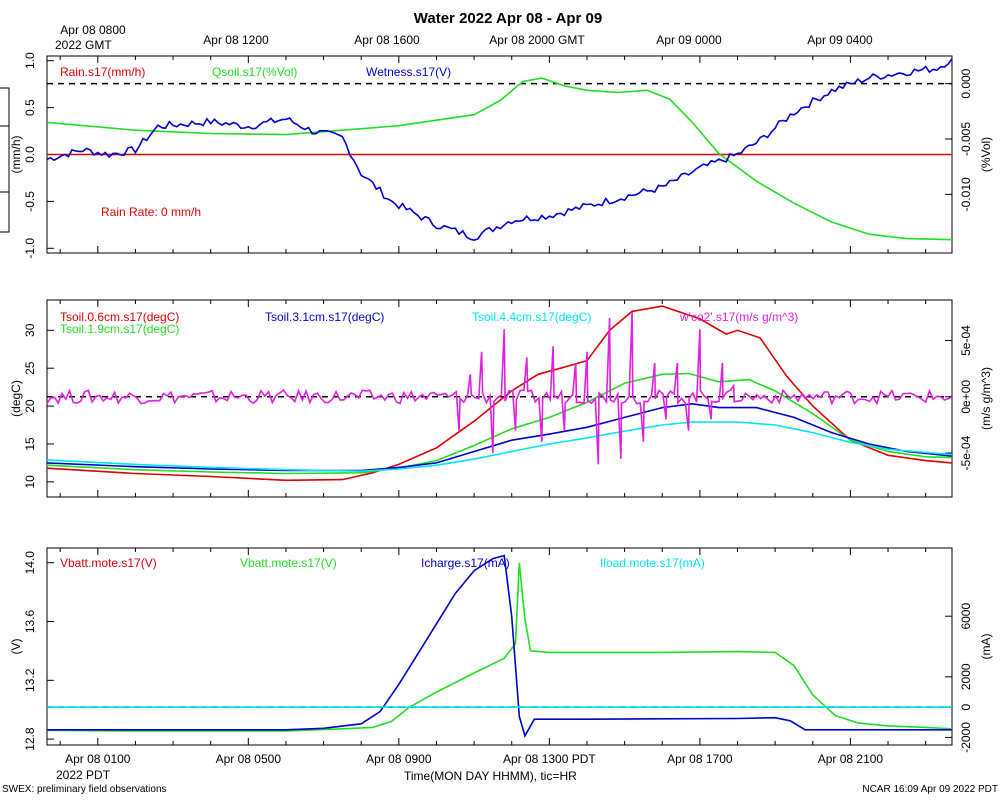 Image resolution: width=1000 pixels, height=800 pixels. What do you see at coordinates (30, 368) in the screenshot?
I see `y-tick-label-left: 25` at bounding box center [30, 368].